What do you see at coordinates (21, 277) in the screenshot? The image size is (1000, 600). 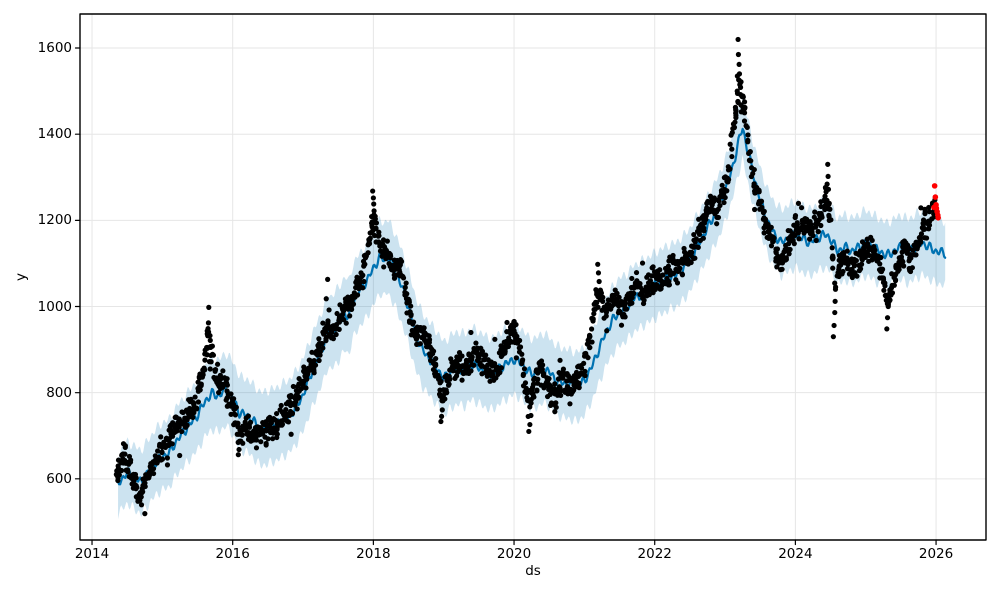 I see `y-axis-title: y` at bounding box center [21, 277].